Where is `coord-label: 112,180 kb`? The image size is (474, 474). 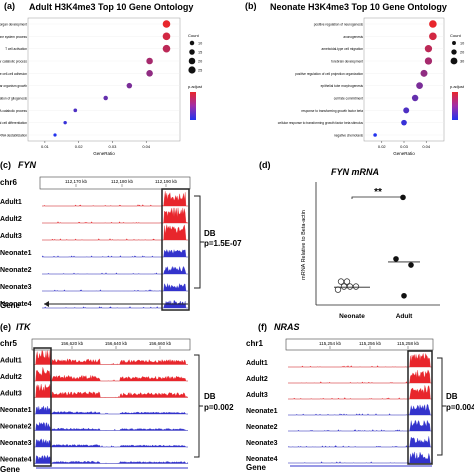
coord-label: 112,180 kb is located at coordinates (122, 181).